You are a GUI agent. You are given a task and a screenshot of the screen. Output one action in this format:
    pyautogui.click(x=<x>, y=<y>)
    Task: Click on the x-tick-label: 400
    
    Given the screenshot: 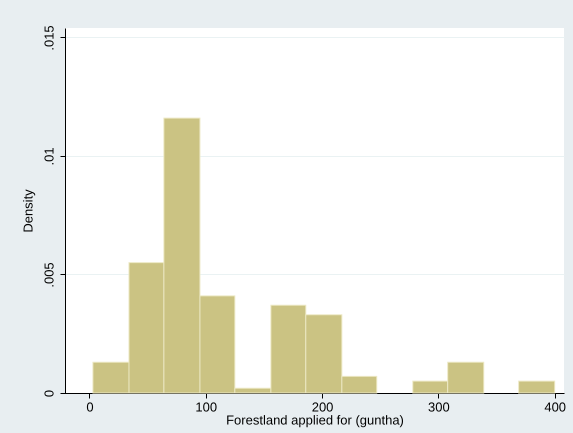 What is the action you would take?
    pyautogui.click(x=555, y=407)
    